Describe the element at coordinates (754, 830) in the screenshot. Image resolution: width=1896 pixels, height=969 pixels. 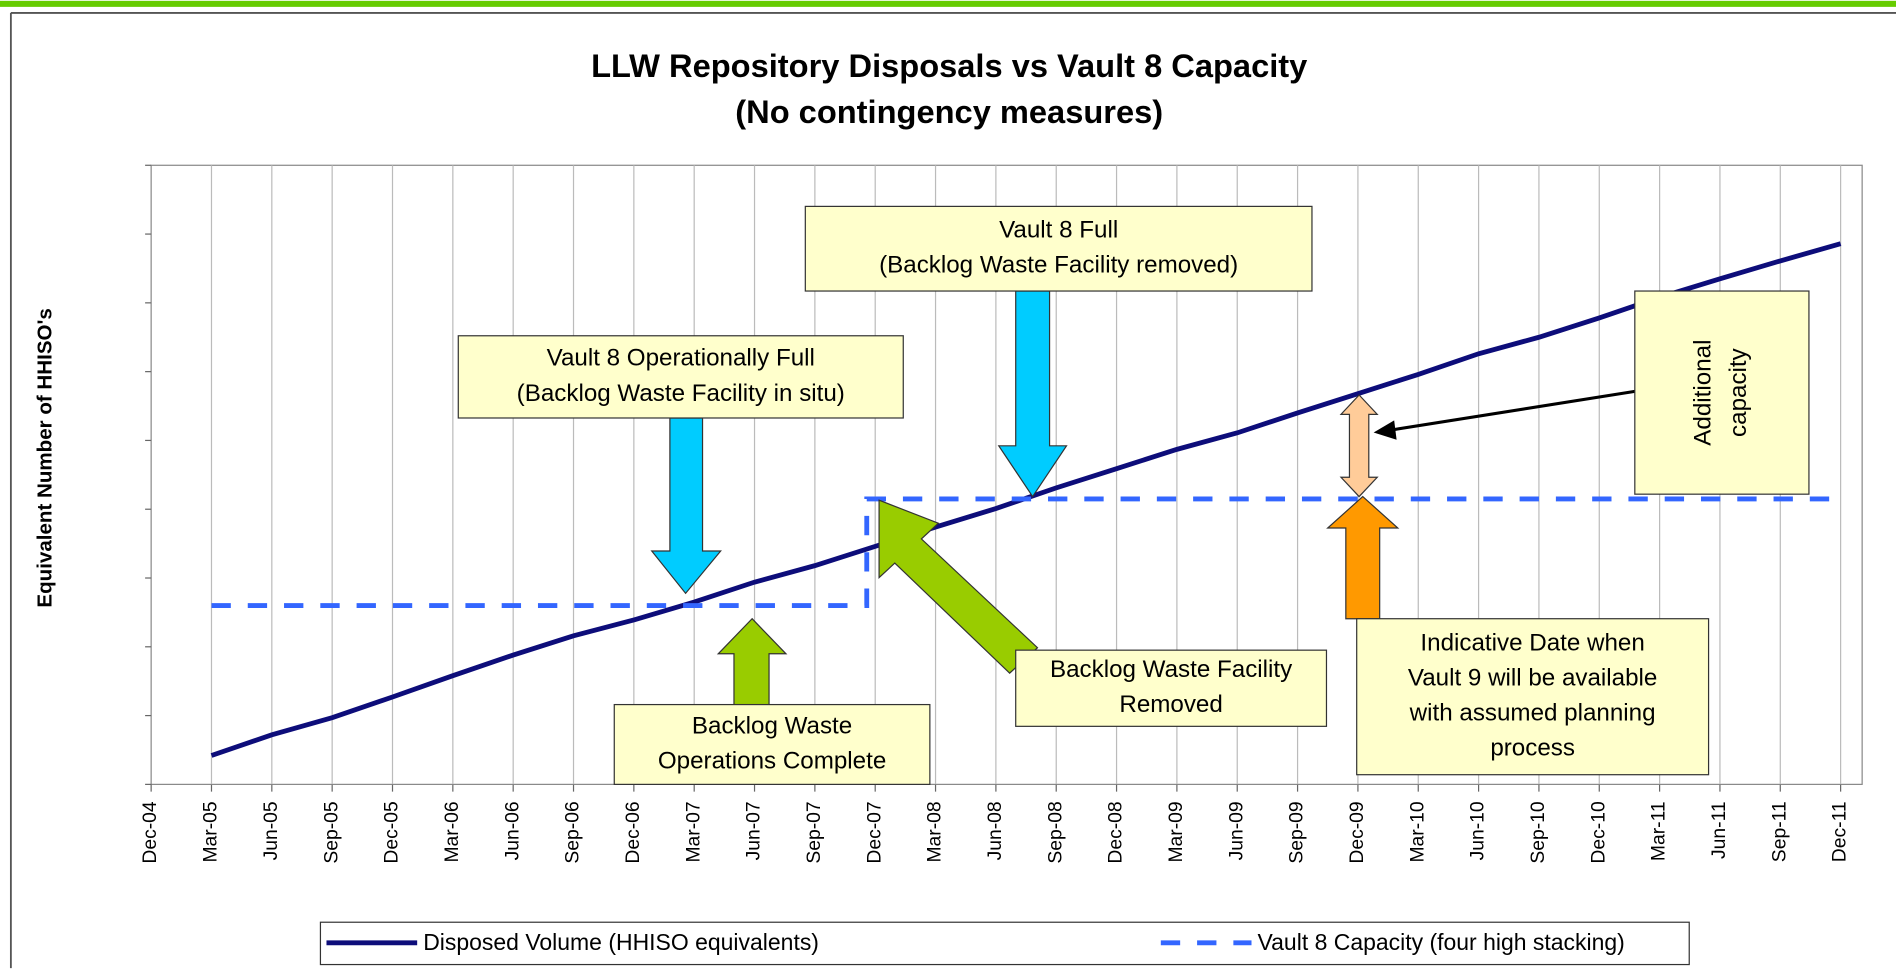
I see `x-tick-label: Jun-07` at that location.